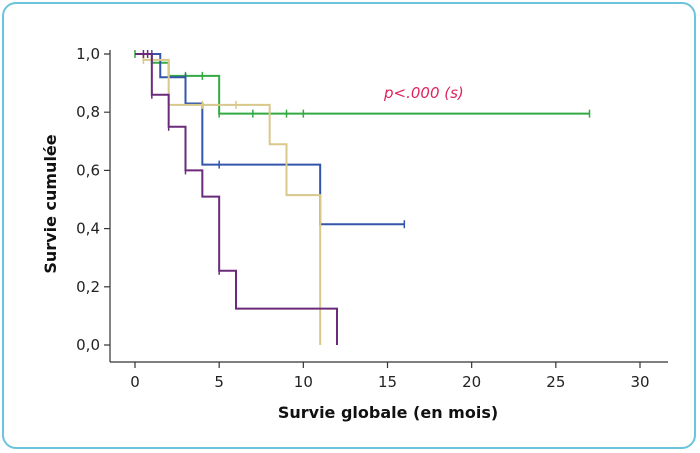  I want to click on y-tick-label: 0,6, so click(88, 170).